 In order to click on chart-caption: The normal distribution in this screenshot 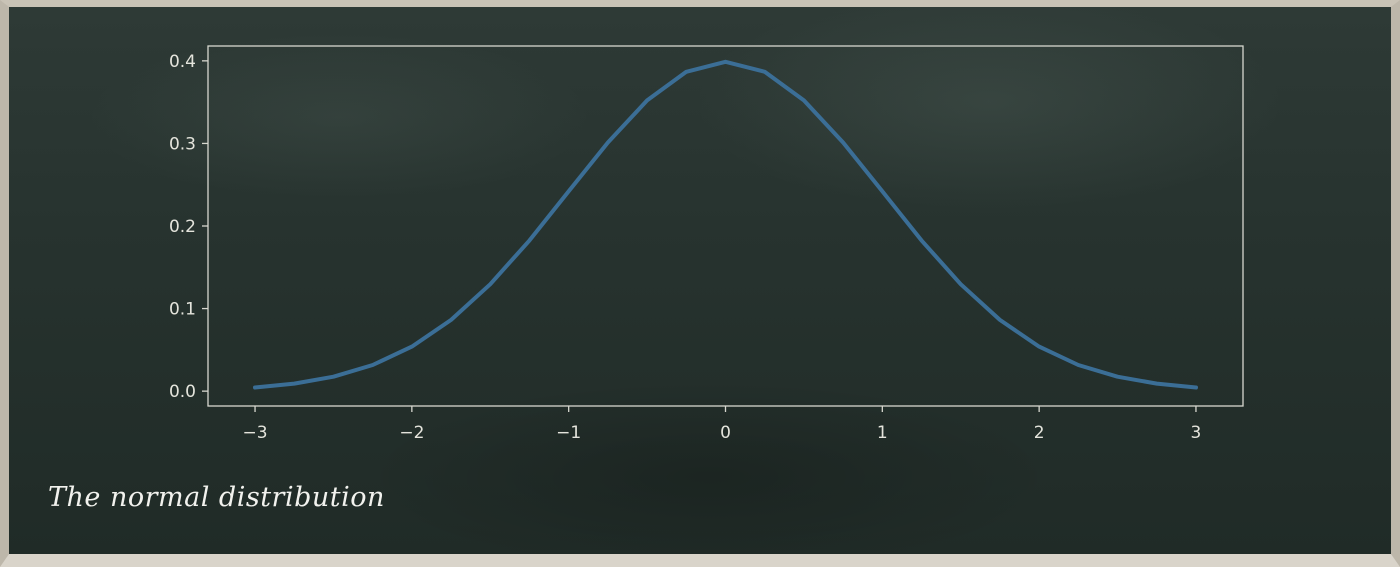, I will do `click(216, 497)`.